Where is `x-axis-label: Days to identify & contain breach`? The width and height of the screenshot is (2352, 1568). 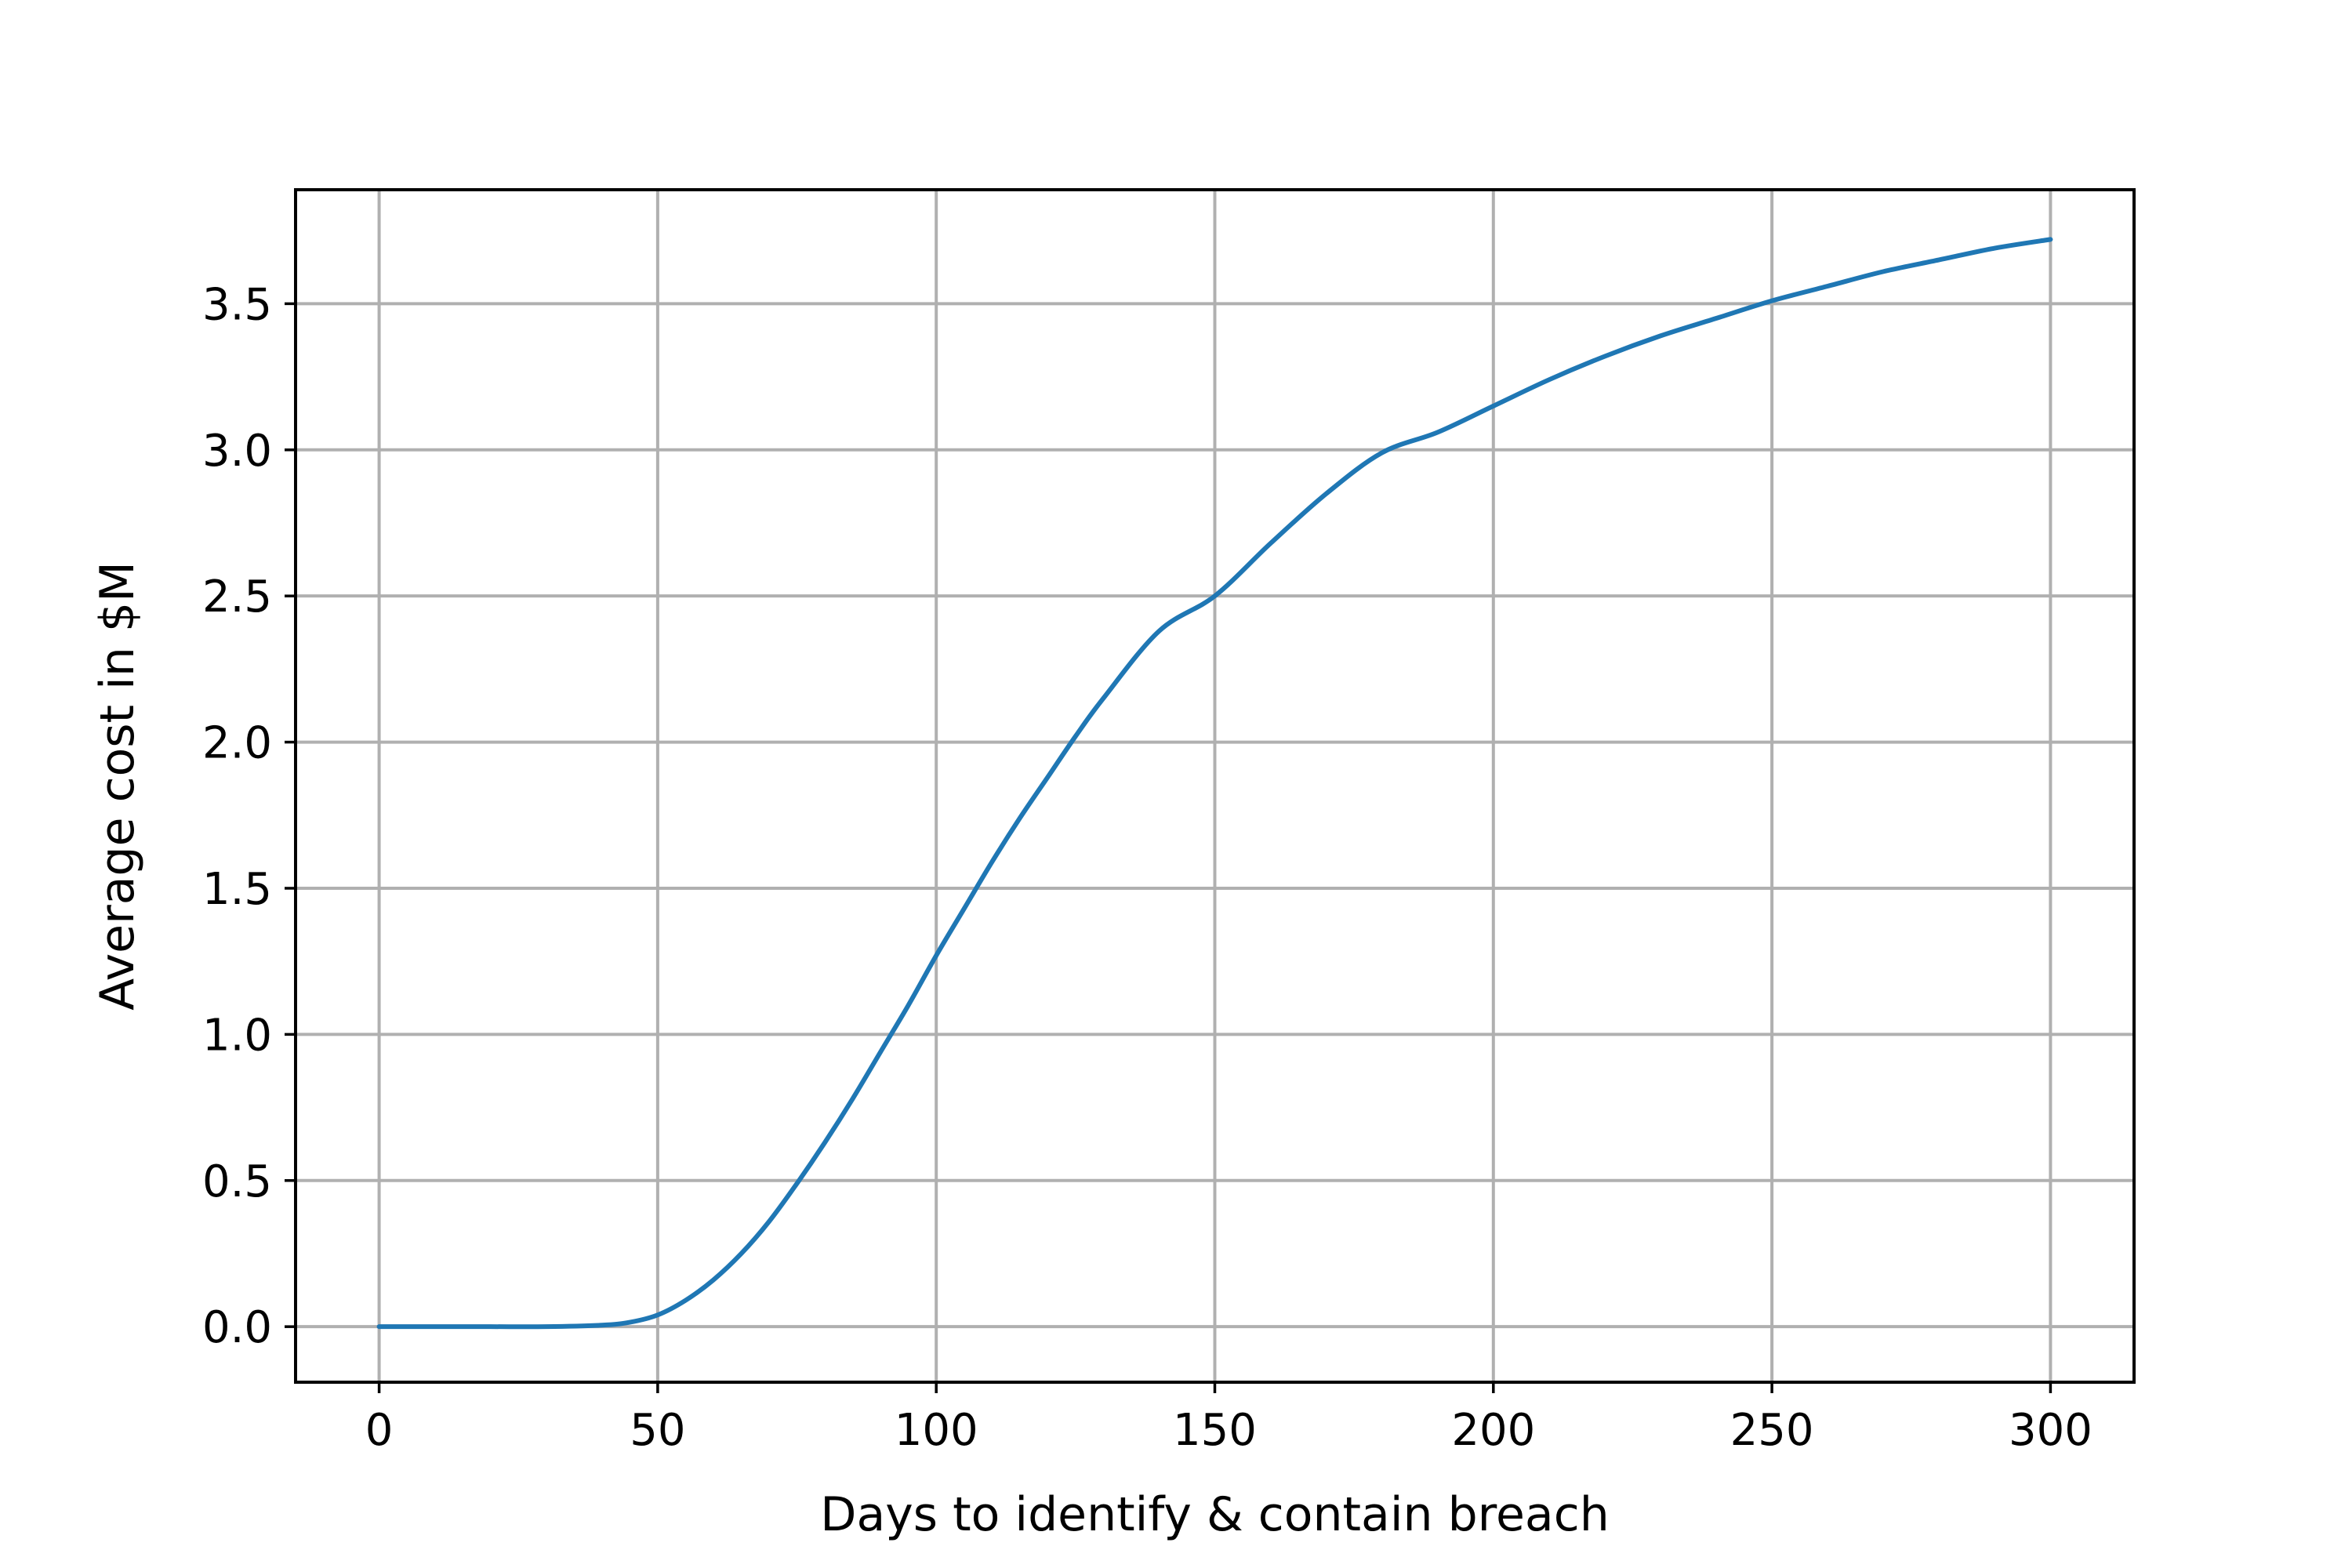 x-axis-label: Days to identify & contain breach is located at coordinates (1214, 1514).